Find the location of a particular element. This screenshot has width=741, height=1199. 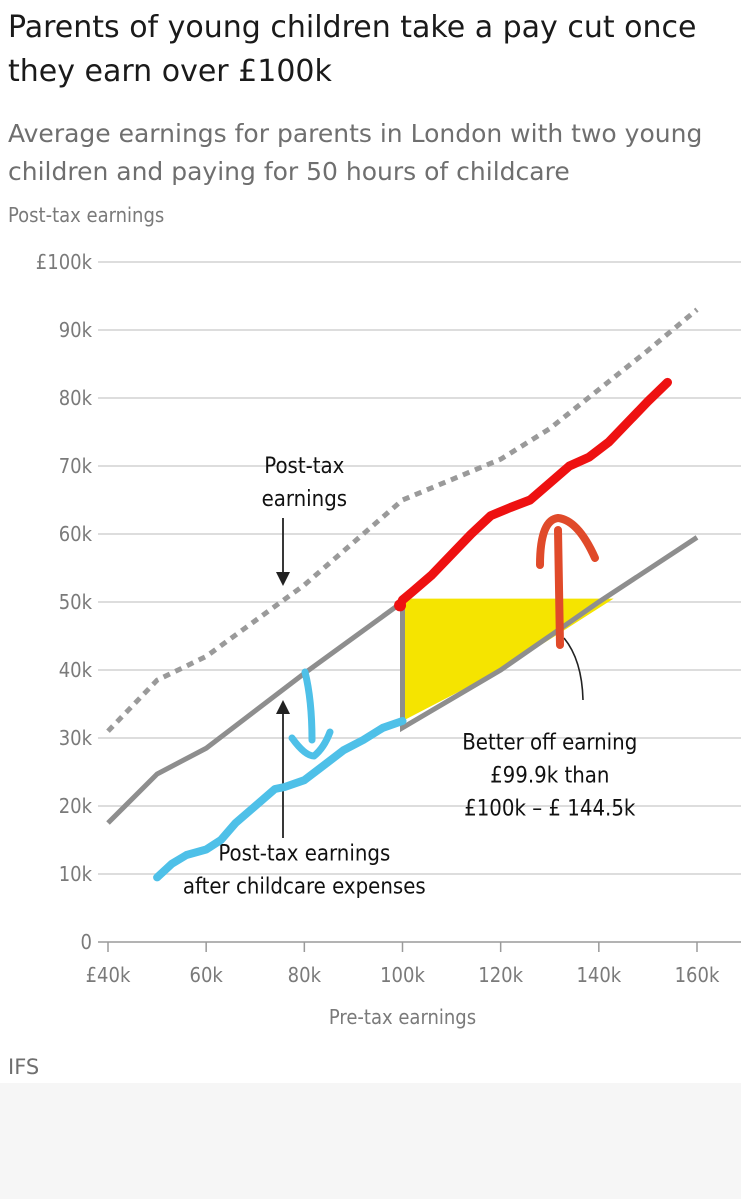

y-tick-label: 90k is located at coordinates (76, 330).